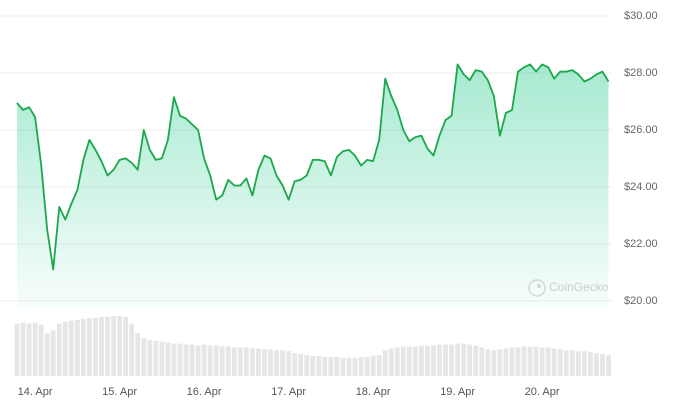 This screenshot has width=677, height=409. Describe the element at coordinates (641, 130) in the screenshot. I see `y-tick-label: $26.00` at that location.